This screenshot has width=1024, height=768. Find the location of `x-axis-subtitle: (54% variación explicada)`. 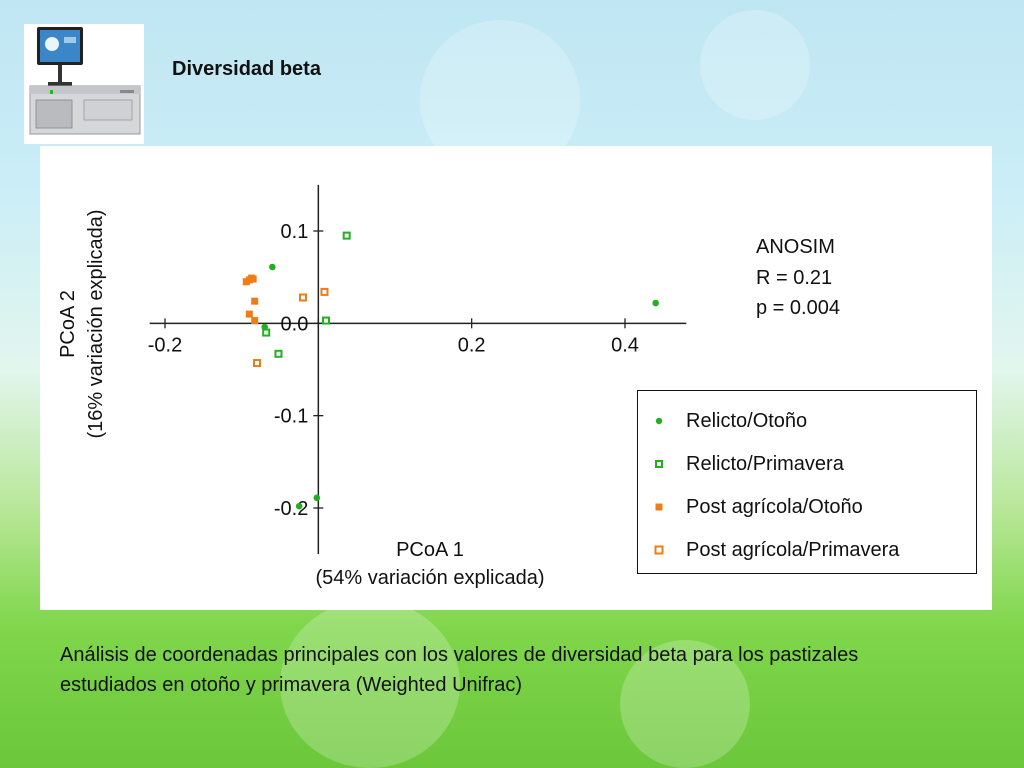

x-axis-subtitle: (54% variación explicada) is located at coordinates (429, 578).